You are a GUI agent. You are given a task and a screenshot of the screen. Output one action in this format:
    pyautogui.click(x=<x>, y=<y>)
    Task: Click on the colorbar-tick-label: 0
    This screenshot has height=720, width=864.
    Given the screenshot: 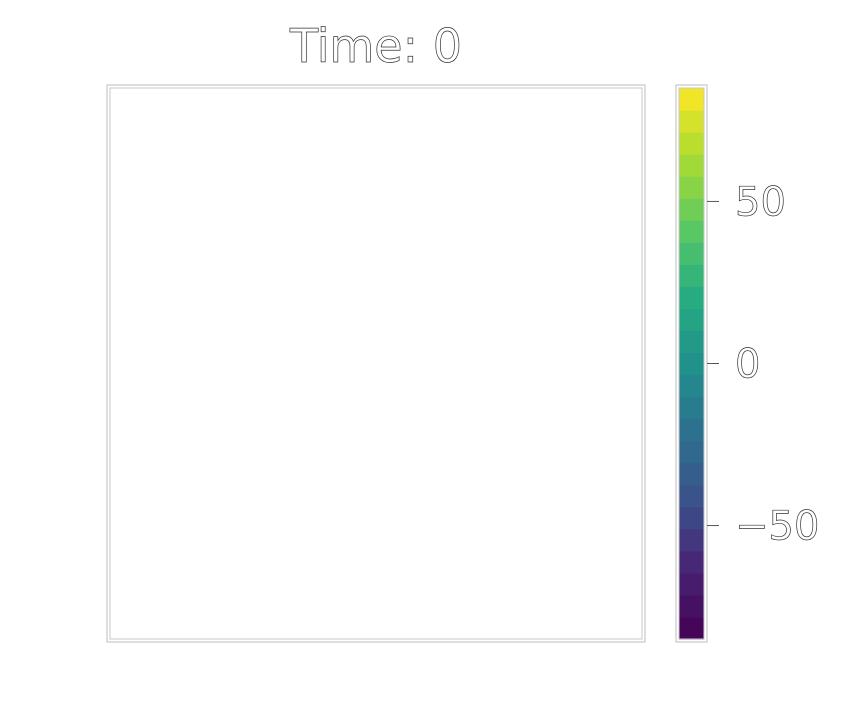 What is the action you would take?
    pyautogui.click(x=747, y=365)
    